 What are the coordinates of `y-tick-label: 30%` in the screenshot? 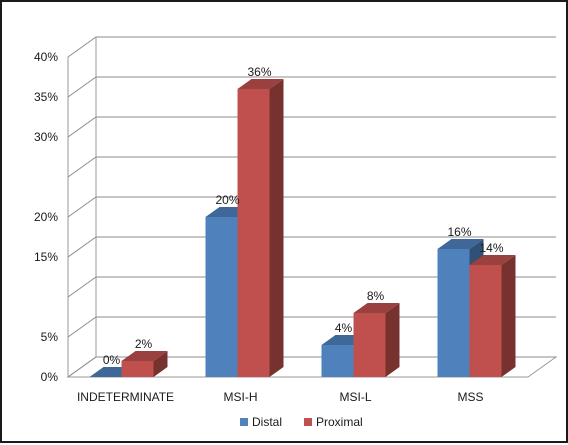 It's located at (46, 137).